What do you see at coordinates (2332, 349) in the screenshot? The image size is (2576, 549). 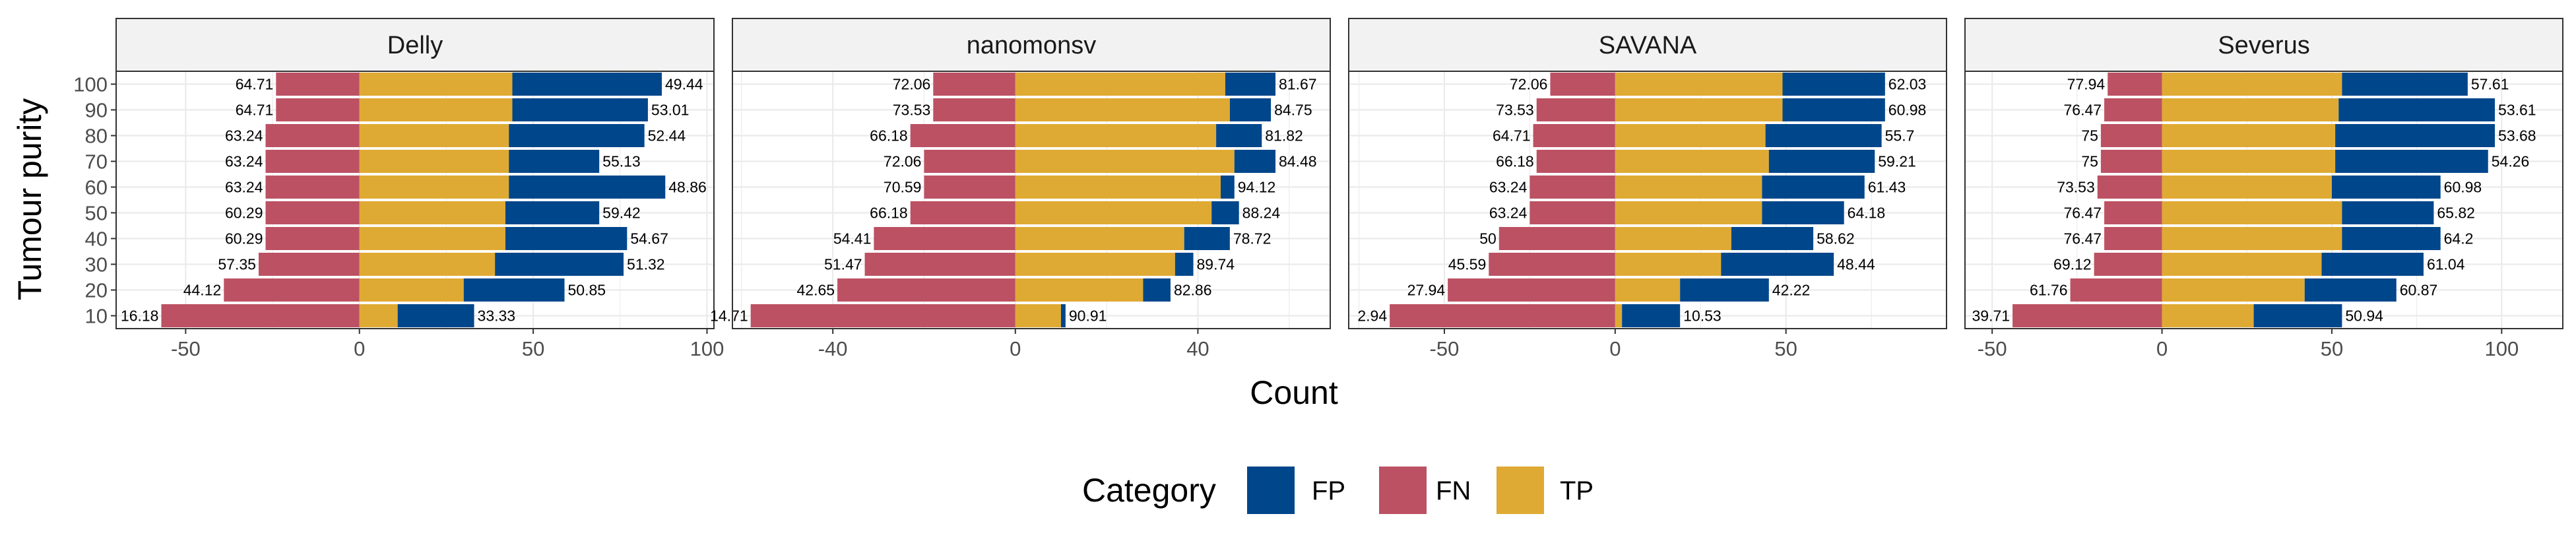 I see `x-tick-label: 50` at bounding box center [2332, 349].